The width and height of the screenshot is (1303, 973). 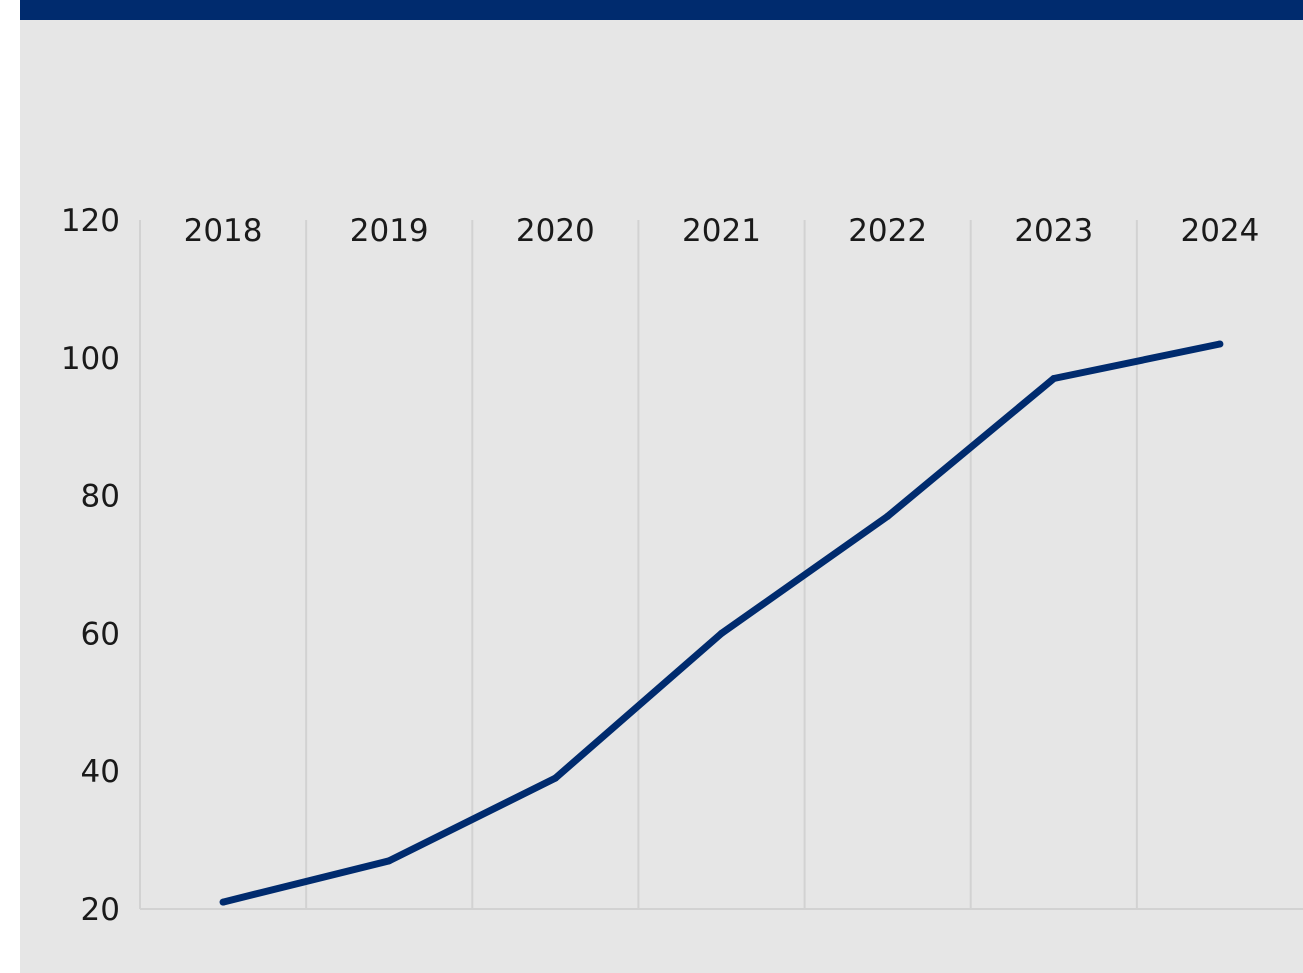 I want to click on y-tick-label: 80, so click(x=100, y=497).